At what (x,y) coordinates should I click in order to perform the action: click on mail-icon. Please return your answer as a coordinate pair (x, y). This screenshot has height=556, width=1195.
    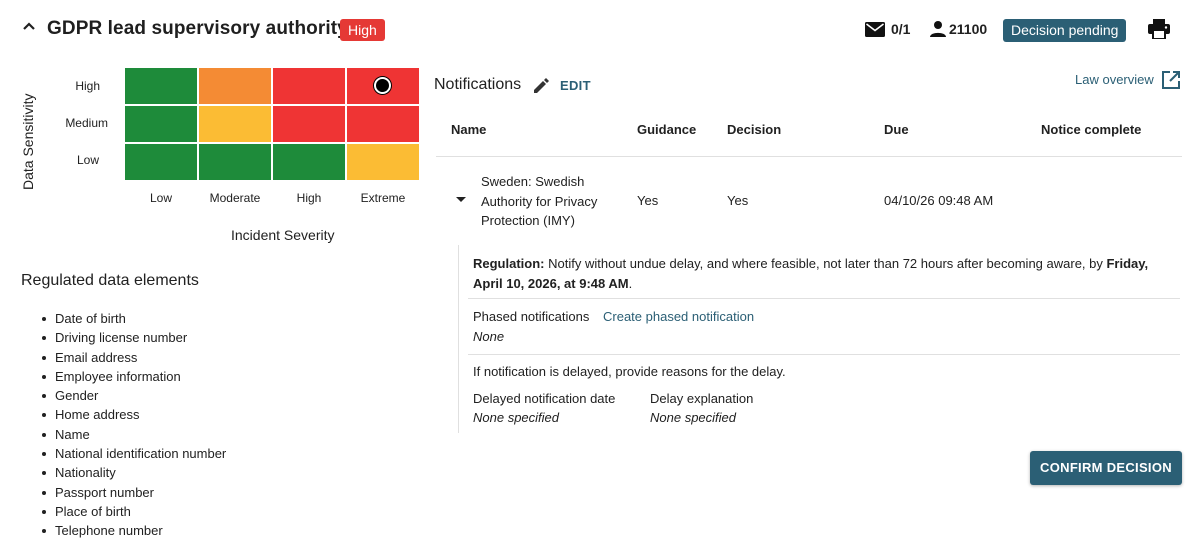
    Looking at the image, I should click on (875, 29).